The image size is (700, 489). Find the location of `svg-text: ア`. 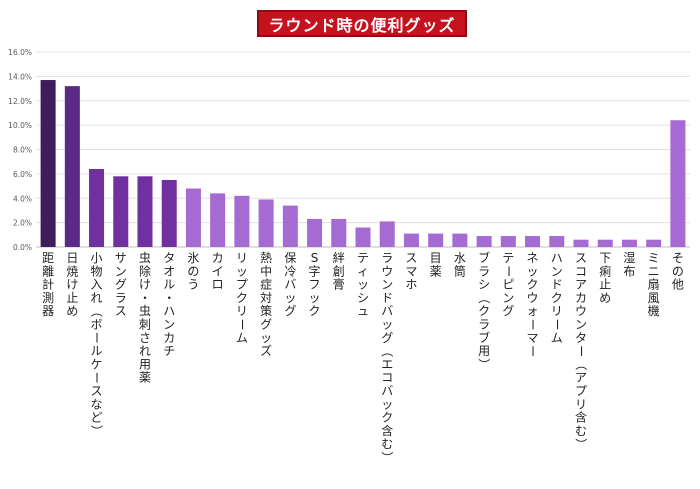

svg-text: ア is located at coordinates (581, 378).